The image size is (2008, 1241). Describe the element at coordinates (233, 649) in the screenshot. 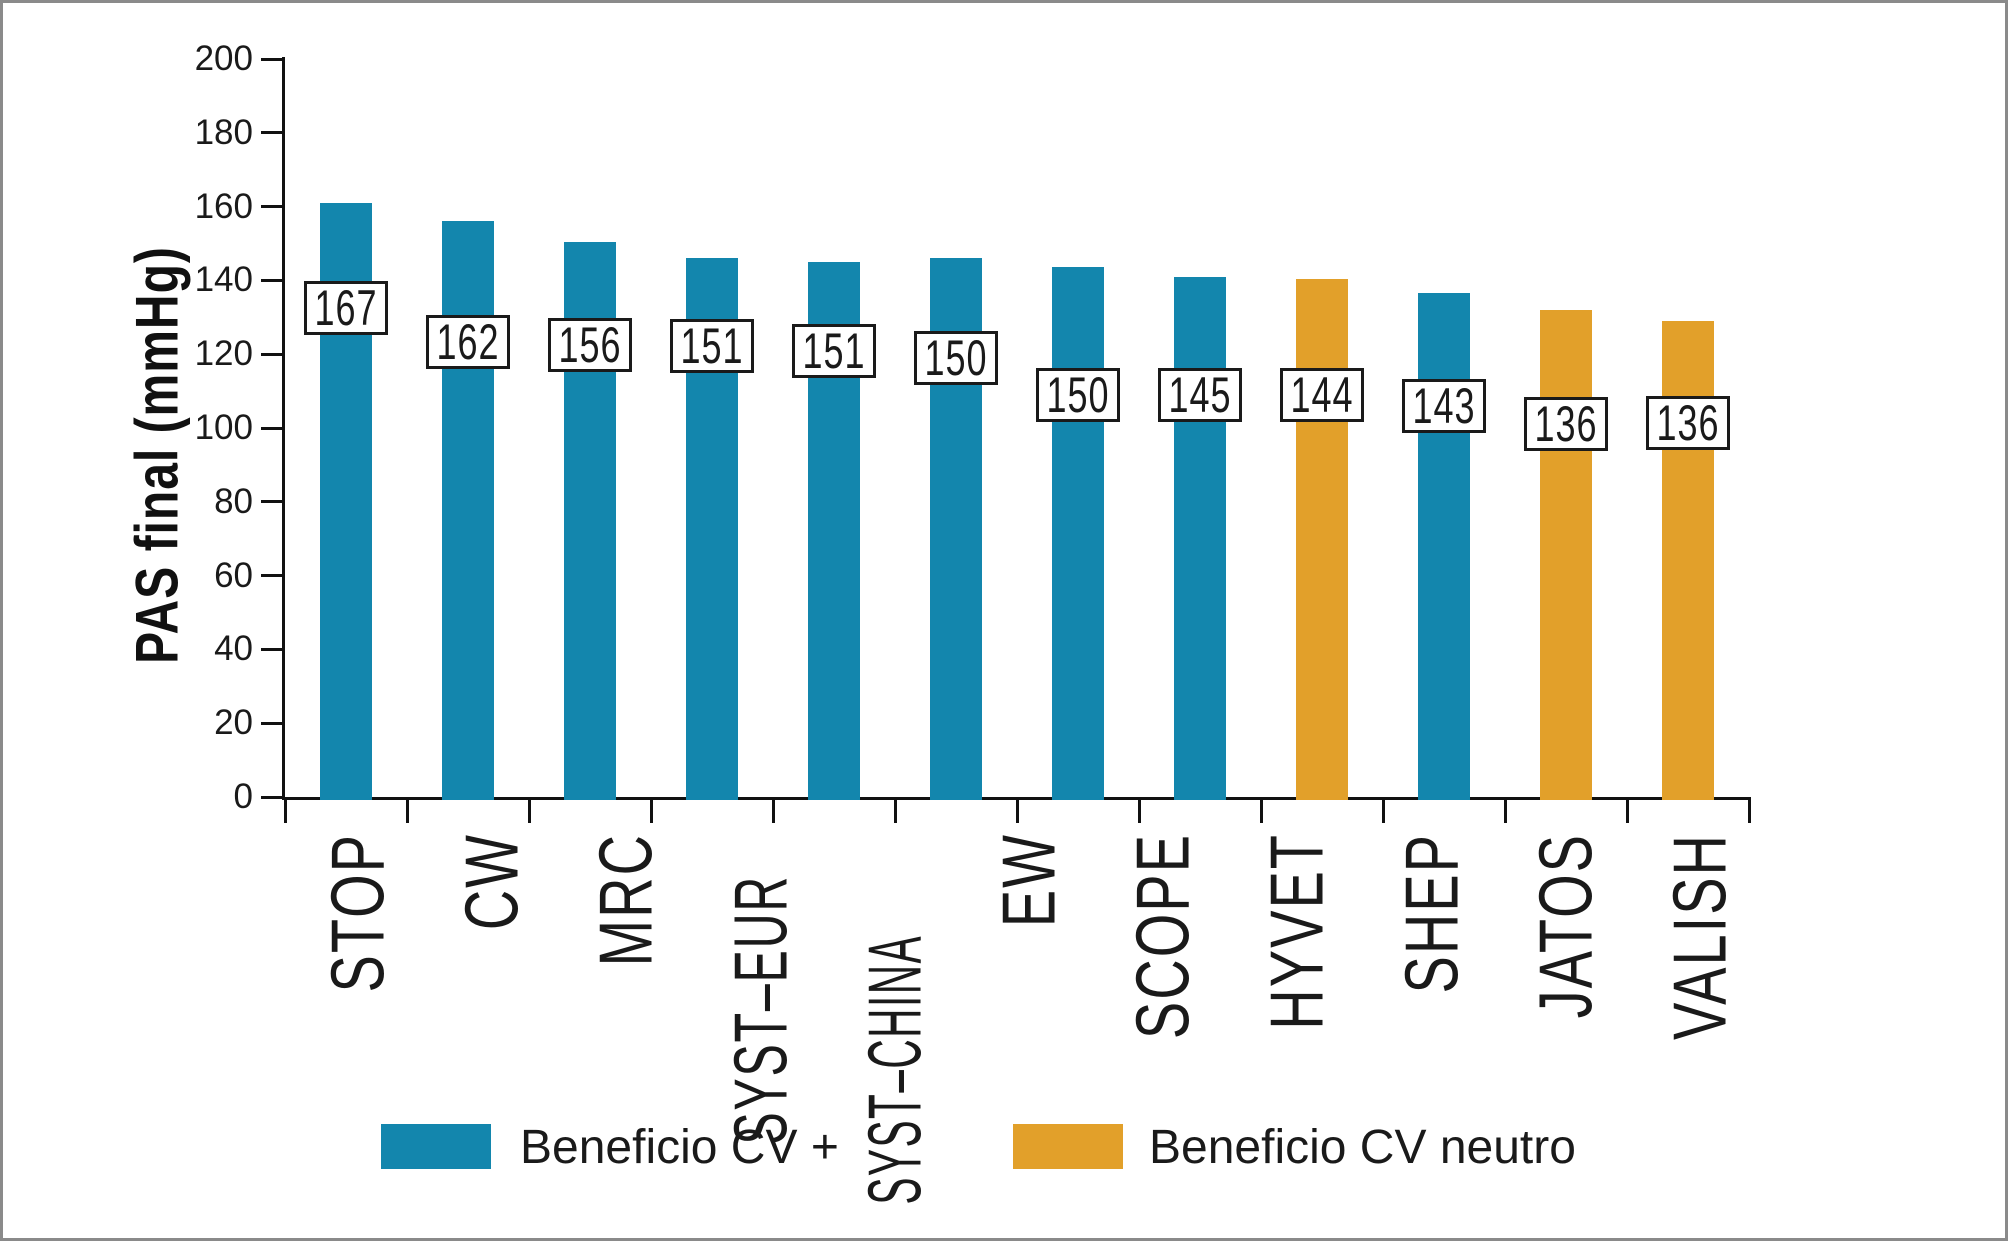

I see `y-tick-label: 40` at that location.